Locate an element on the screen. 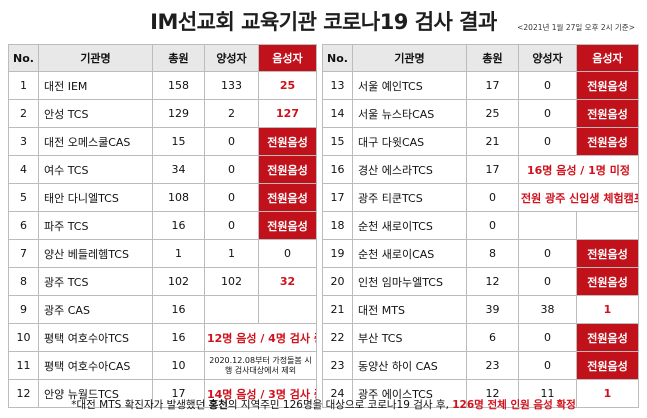 Image resolution: width=647 pixels, height=418 pixels. cell-positive: 1 is located at coordinates (231, 253).